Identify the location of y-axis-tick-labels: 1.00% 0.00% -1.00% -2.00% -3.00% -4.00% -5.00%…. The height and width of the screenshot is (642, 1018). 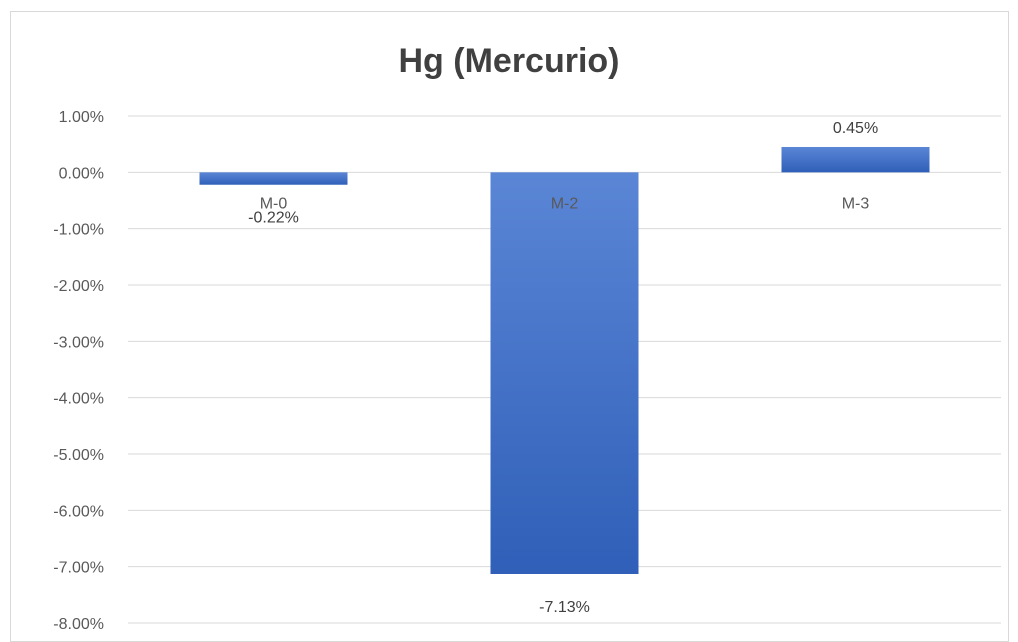
(78, 371).